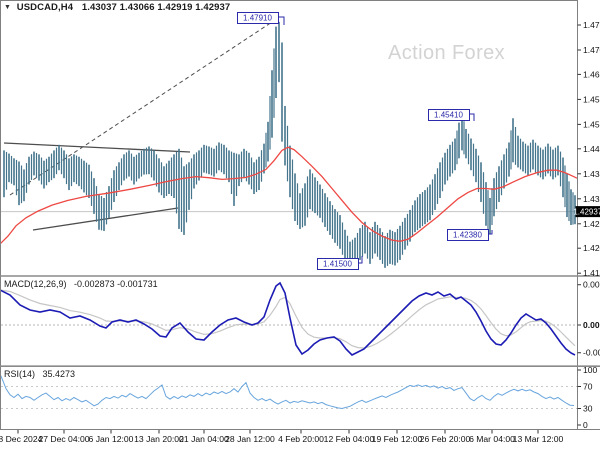 The image size is (600, 450). I want to click on rsi-tick-label: 30, so click(588, 409).